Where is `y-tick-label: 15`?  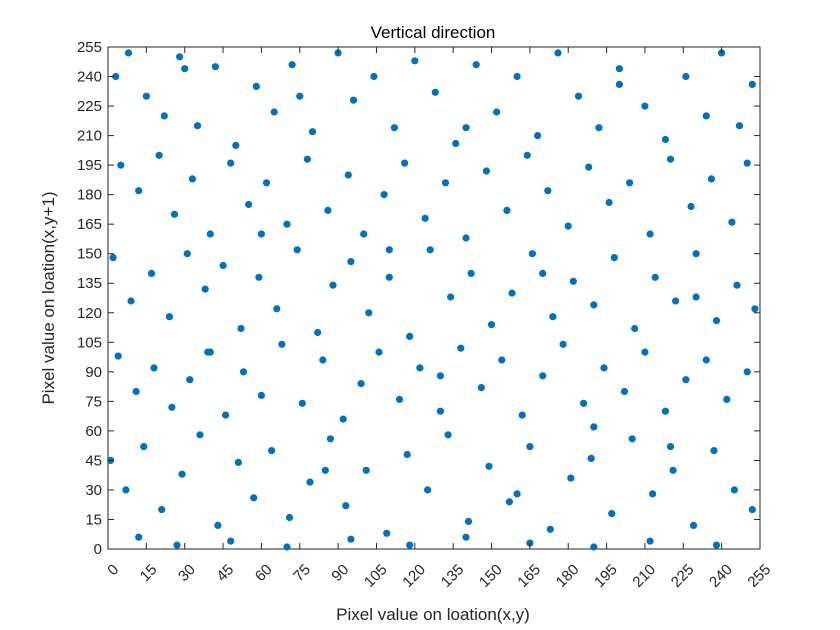
y-tick-label: 15 is located at coordinates (93, 519).